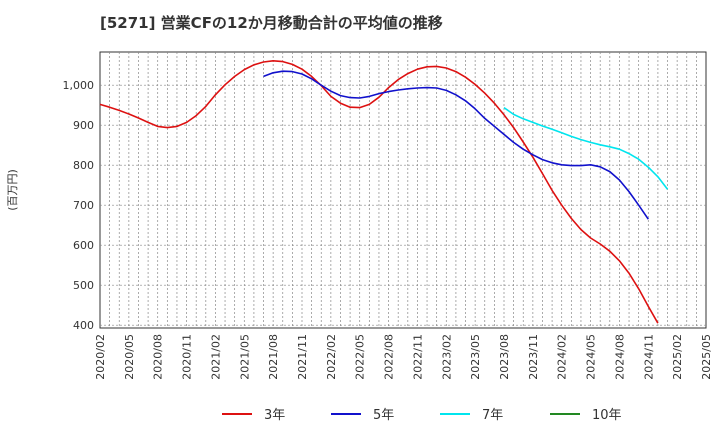 This screenshot has width=720, height=440. I want to click on x-tick-label: 2022/11, so click(417, 357).